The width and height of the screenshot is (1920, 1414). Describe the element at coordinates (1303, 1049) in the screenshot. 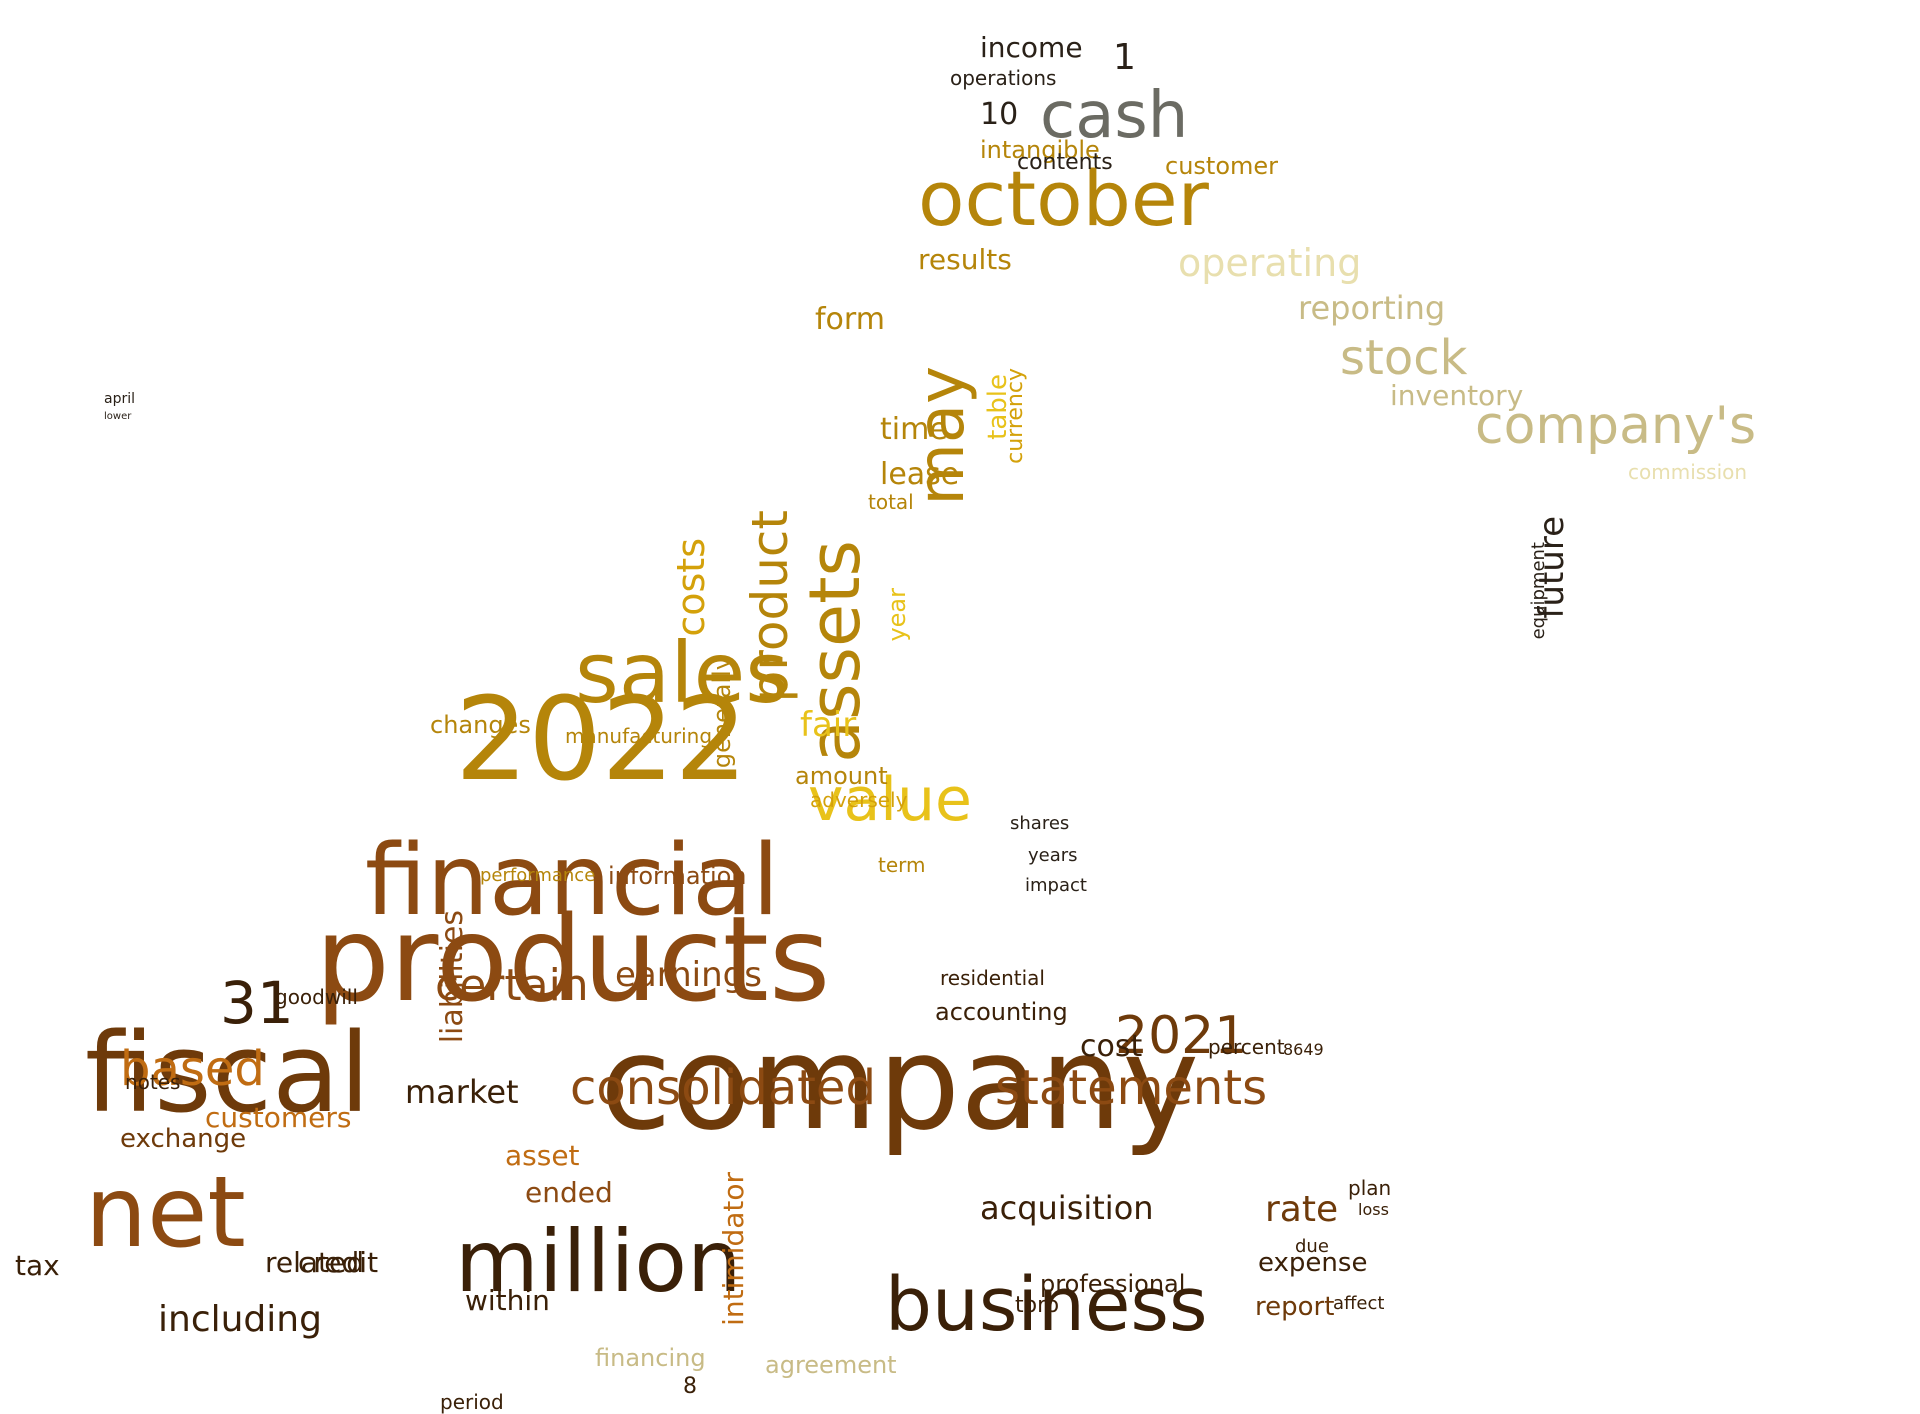

I see `word-89: 8649` at that location.